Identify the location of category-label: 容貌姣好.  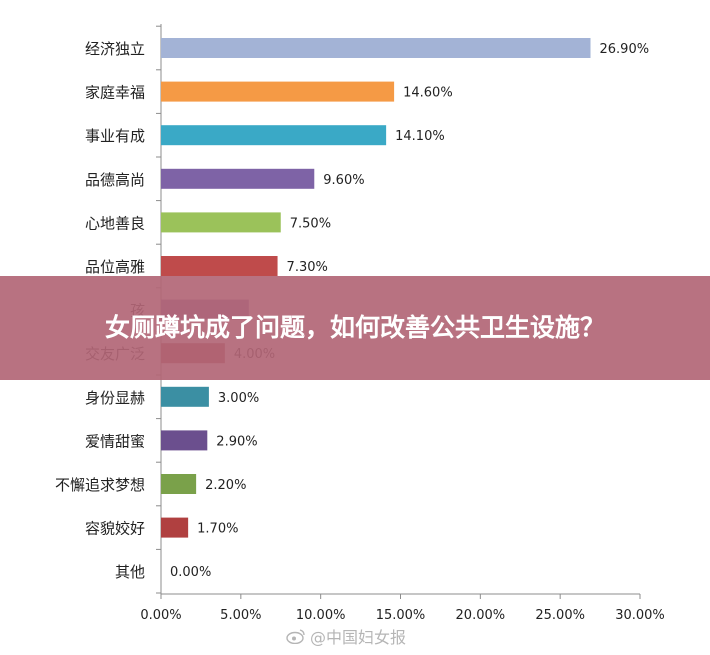
(115, 529).